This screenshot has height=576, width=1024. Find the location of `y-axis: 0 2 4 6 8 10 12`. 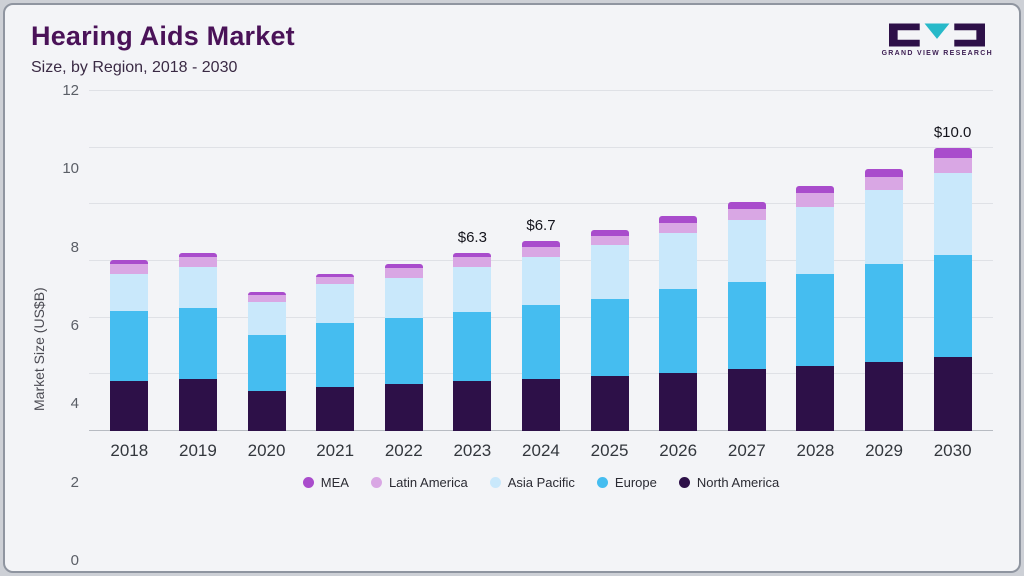

y-axis: 0 2 4 6 8 10 12 is located at coordinates (71, 325).